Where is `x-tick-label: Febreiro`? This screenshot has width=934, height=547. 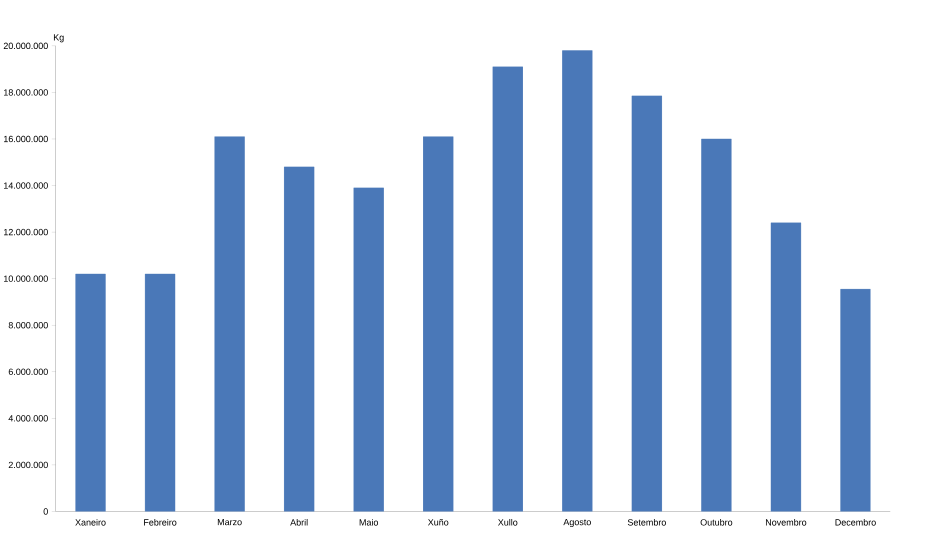
x-tick-label: Febreiro is located at coordinates (160, 522).